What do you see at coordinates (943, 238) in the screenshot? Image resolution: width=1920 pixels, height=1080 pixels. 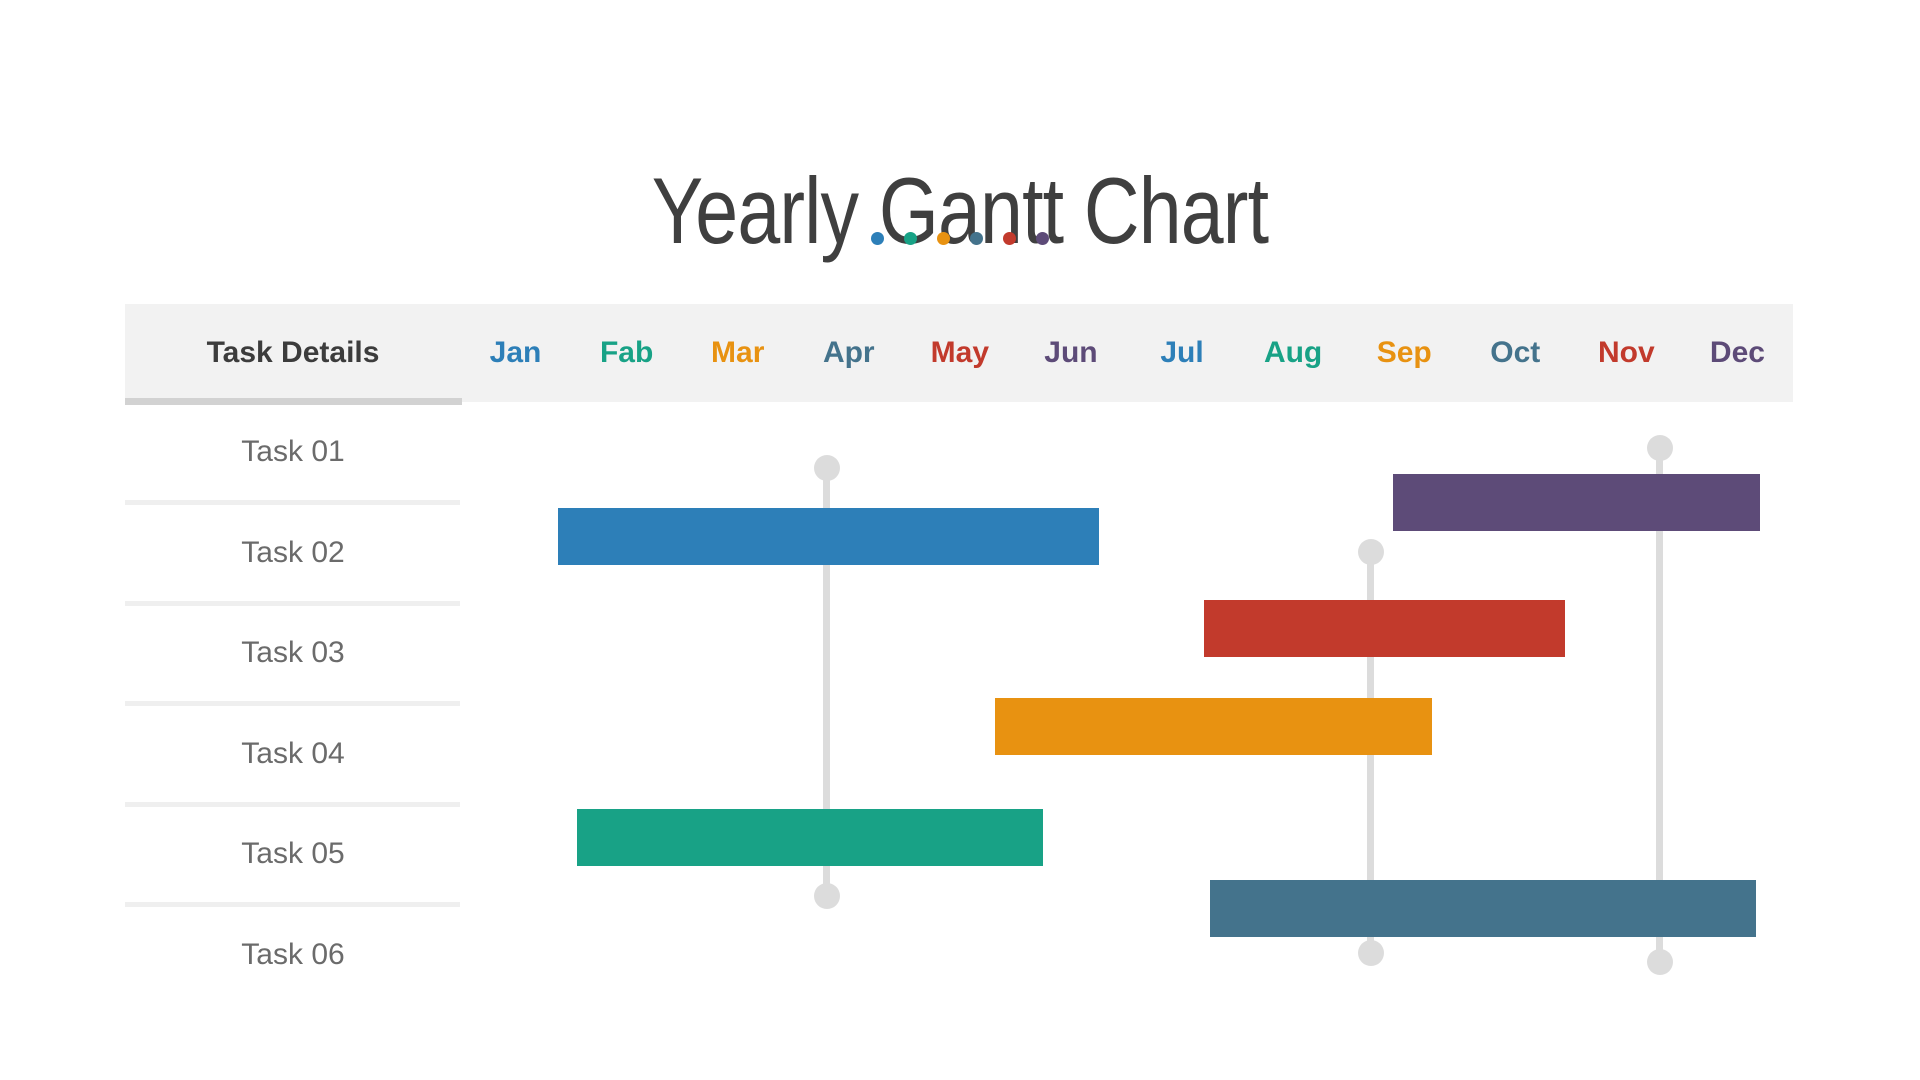 I see `orange-accent-dot` at bounding box center [943, 238].